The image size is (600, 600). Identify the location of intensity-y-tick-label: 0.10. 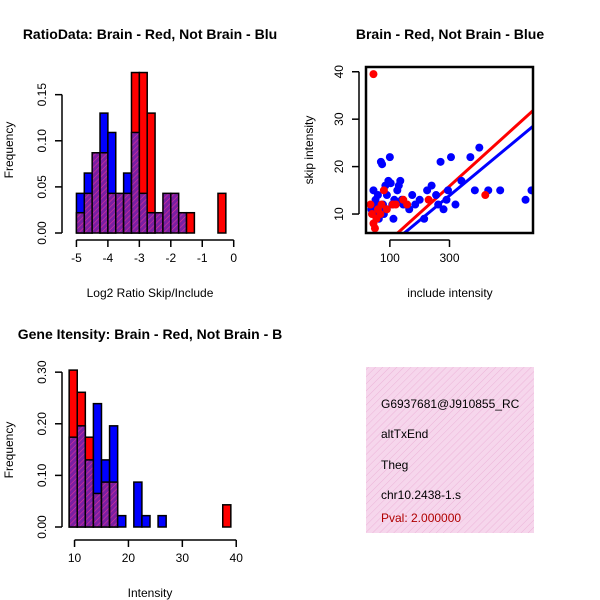
(42, 475).